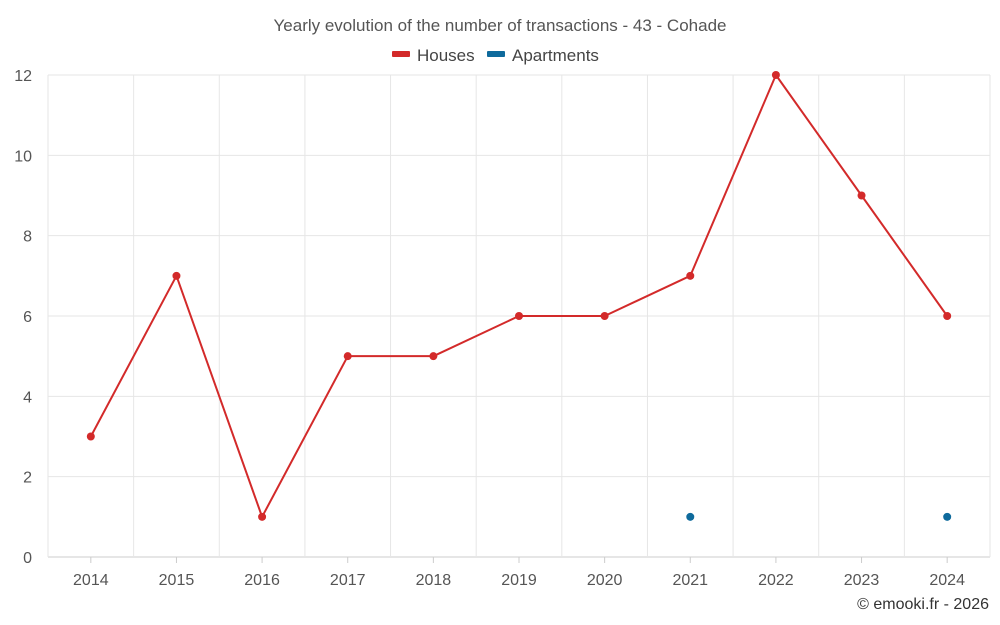 Image resolution: width=1000 pixels, height=625 pixels. I want to click on legend-item-apartments: Apartments, so click(543, 55).